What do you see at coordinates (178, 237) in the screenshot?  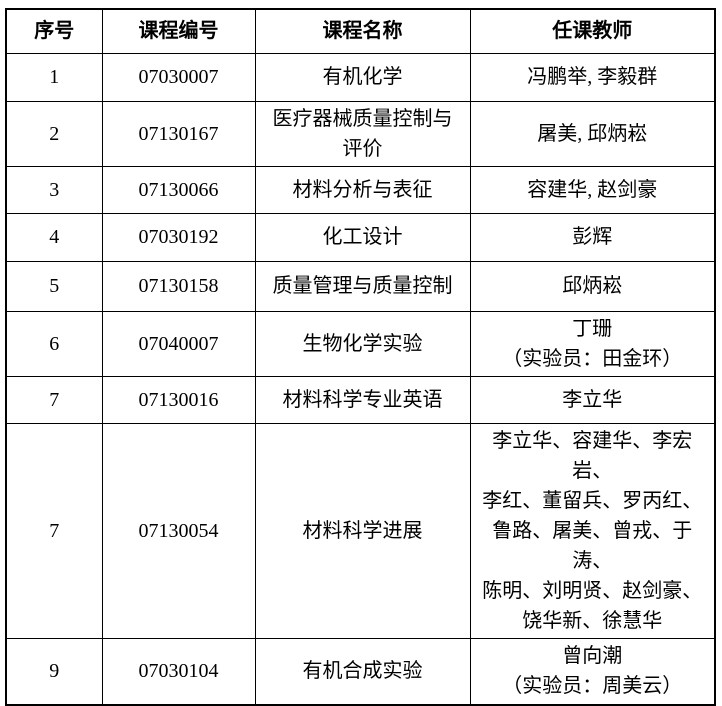 I see `cell-code: 07030192` at bounding box center [178, 237].